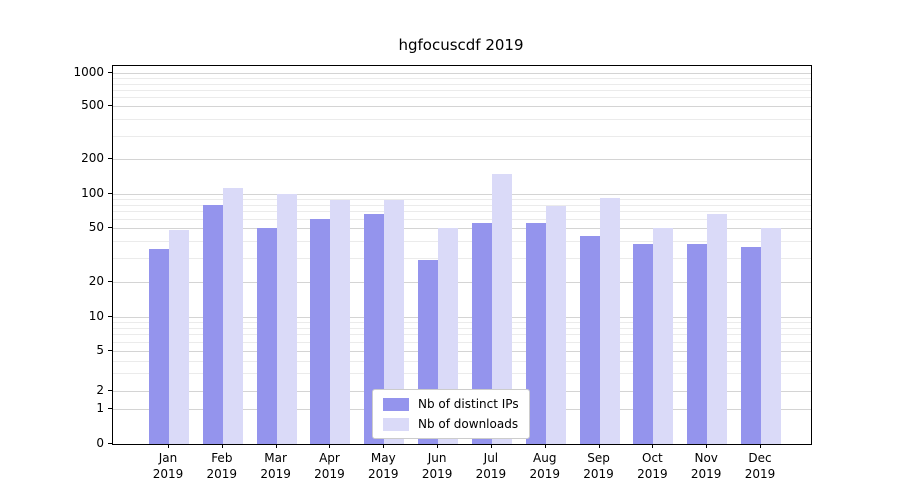  Describe the element at coordinates (329, 466) in the screenshot. I see `x-tick-label: Apr 2019` at that location.